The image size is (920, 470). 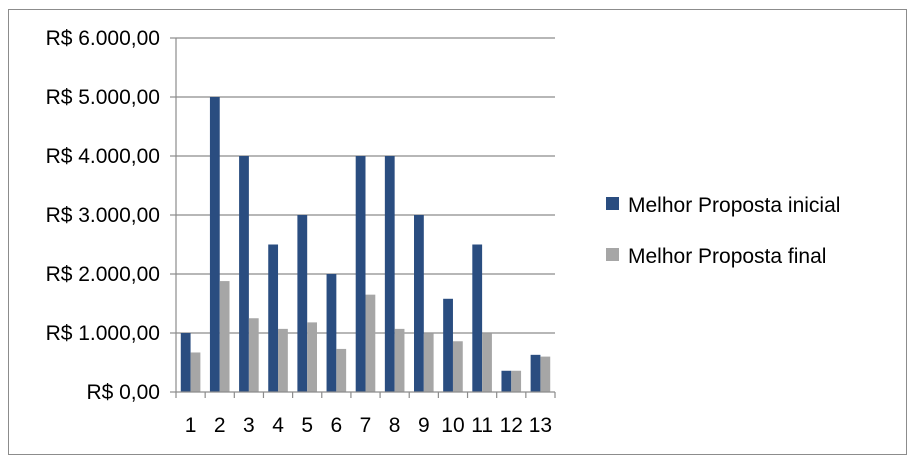 What do you see at coordinates (278, 425) in the screenshot?
I see `x-tick-label: 4` at bounding box center [278, 425].